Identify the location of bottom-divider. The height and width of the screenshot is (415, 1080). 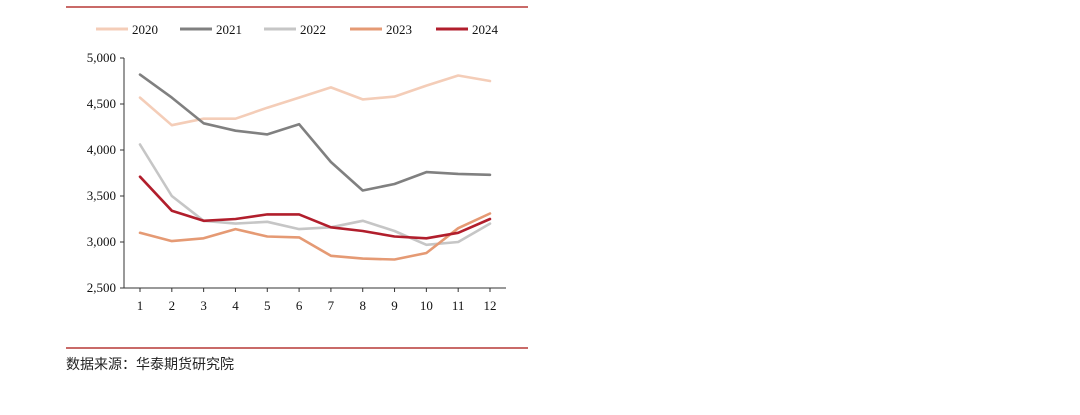
(297, 348).